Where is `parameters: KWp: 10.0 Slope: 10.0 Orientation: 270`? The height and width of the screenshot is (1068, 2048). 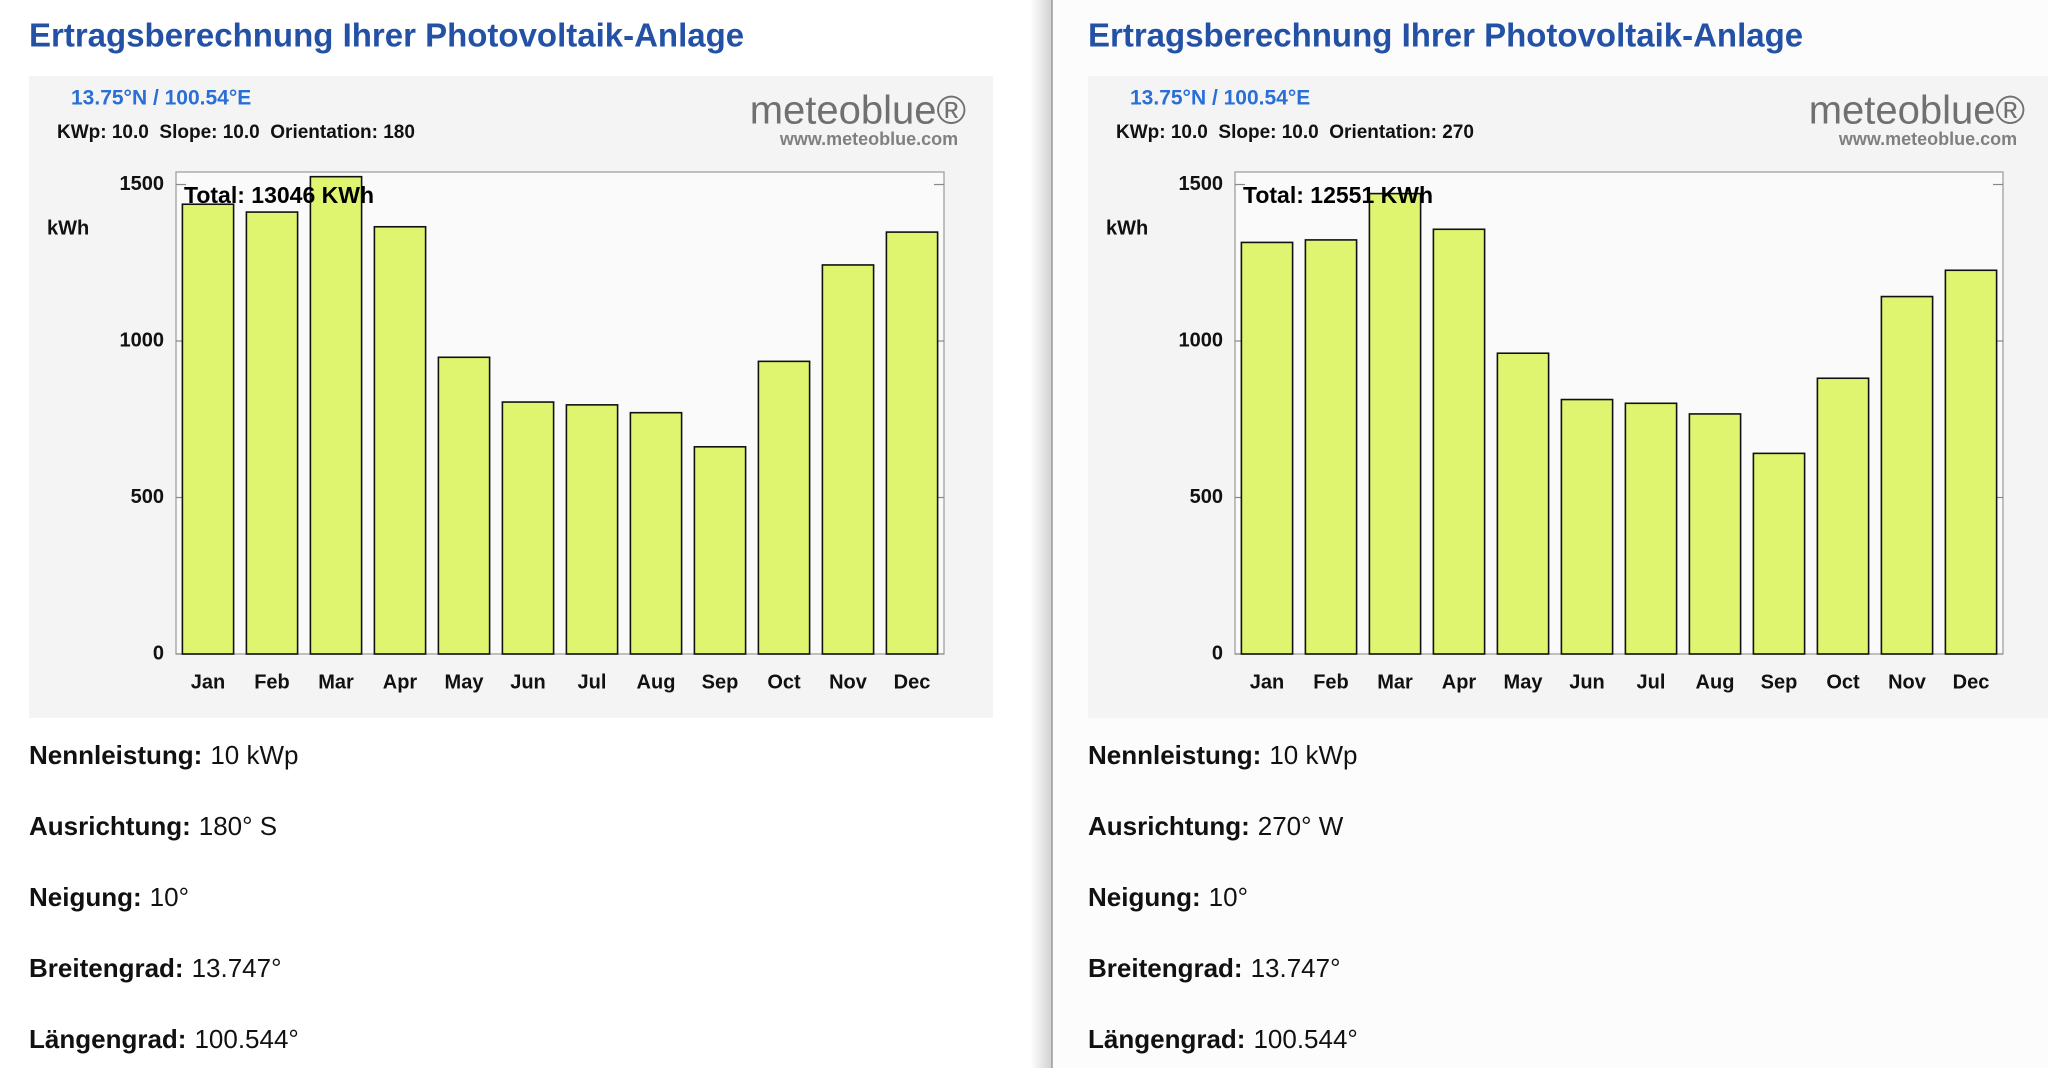
parameters: KWp: 10.0 Slope: 10.0 Orientation: 270 is located at coordinates (1295, 132).